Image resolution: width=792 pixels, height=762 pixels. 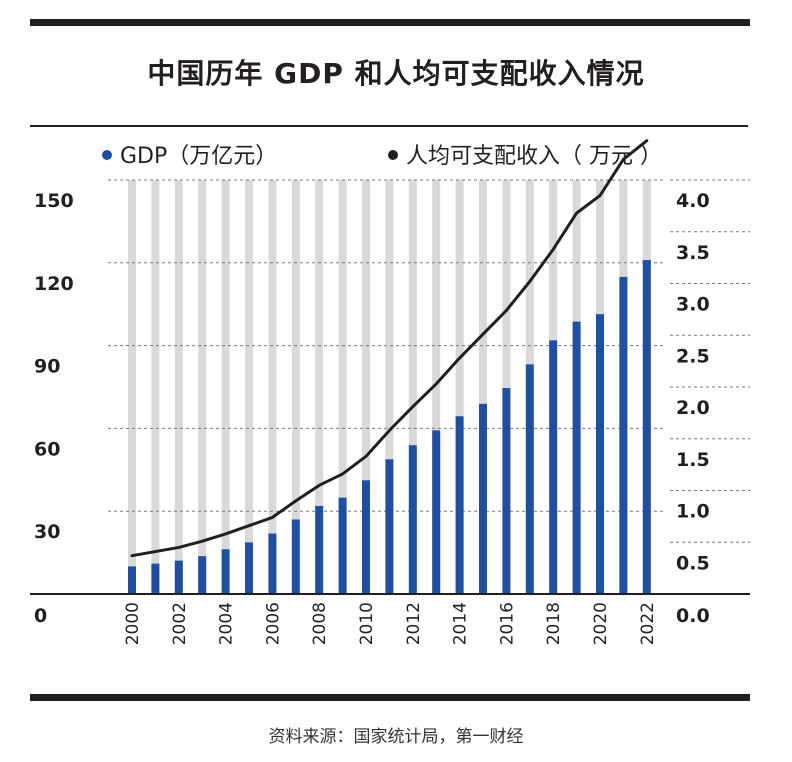 What do you see at coordinates (225, 387) in the screenshot?
I see `bar-track-2004` at bounding box center [225, 387].